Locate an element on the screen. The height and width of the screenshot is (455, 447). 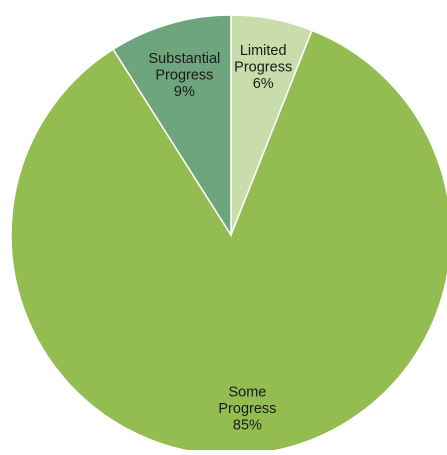
data-label-text: Substantial is located at coordinates (185, 59).